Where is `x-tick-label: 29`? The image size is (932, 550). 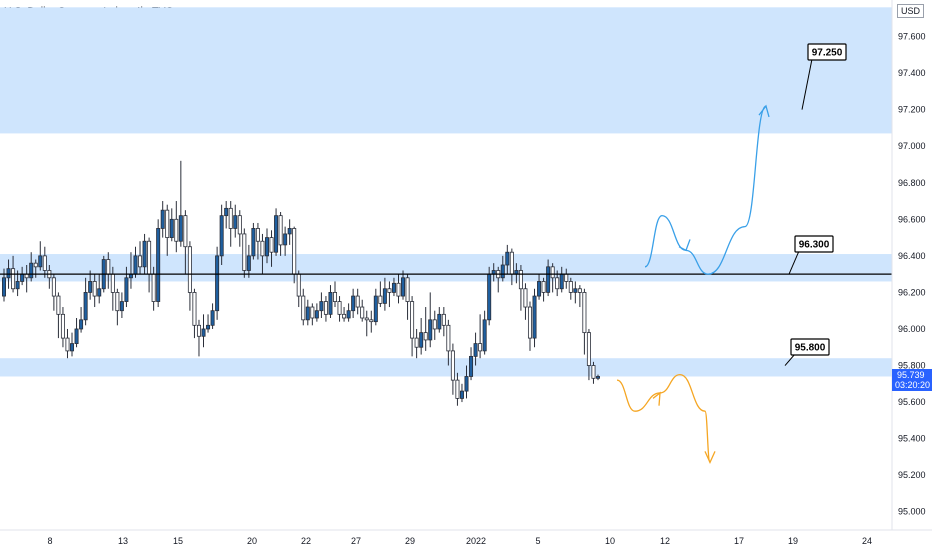 x-tick-label: 29 is located at coordinates (410, 541).